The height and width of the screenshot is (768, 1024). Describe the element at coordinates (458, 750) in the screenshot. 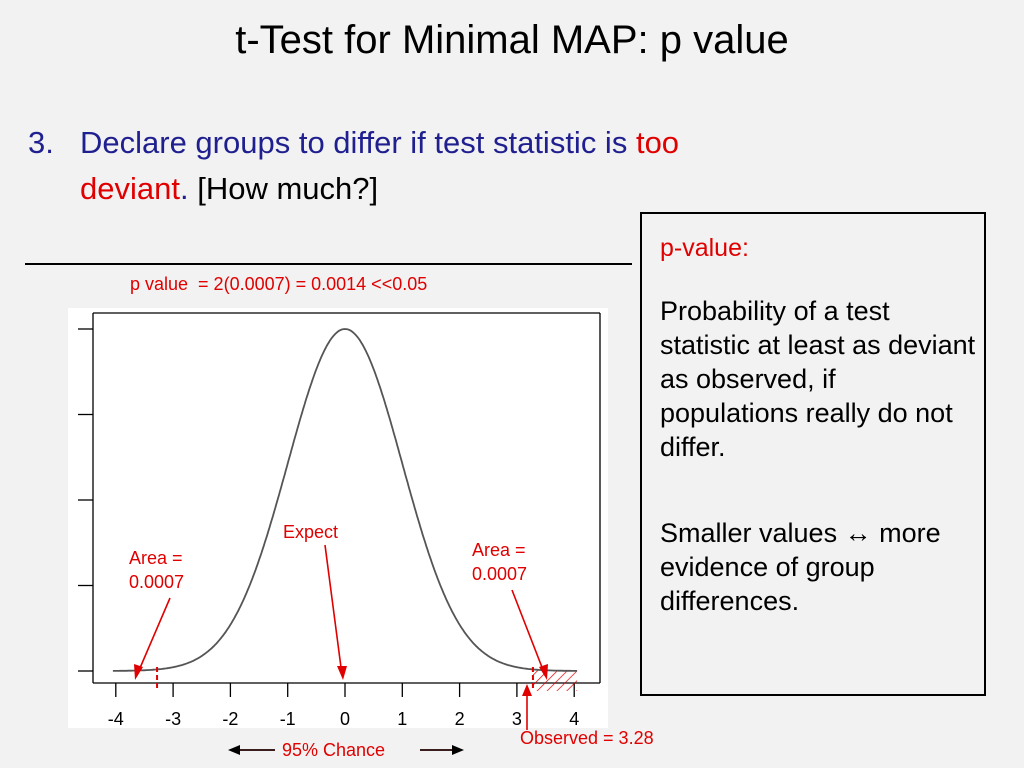

I see `chance-arrowhead-right` at that location.